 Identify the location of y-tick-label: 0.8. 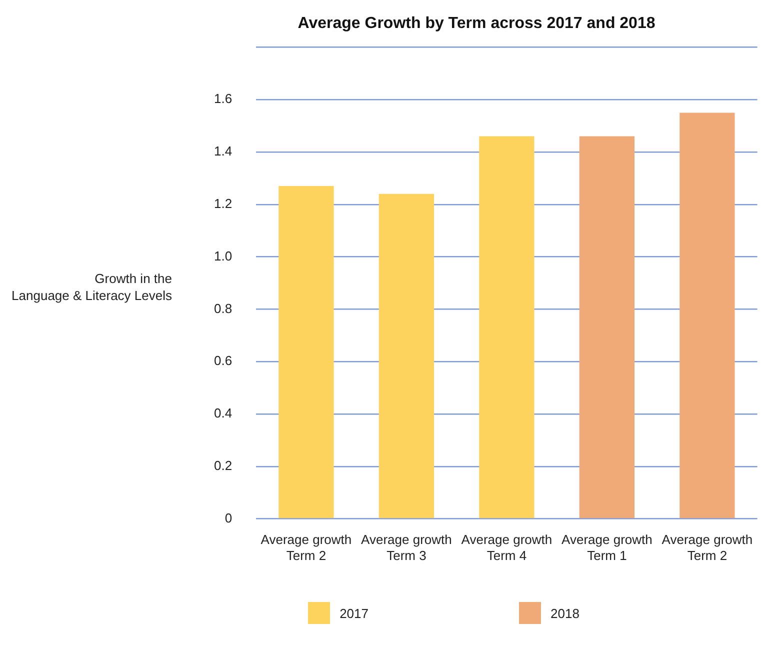
(223, 308).